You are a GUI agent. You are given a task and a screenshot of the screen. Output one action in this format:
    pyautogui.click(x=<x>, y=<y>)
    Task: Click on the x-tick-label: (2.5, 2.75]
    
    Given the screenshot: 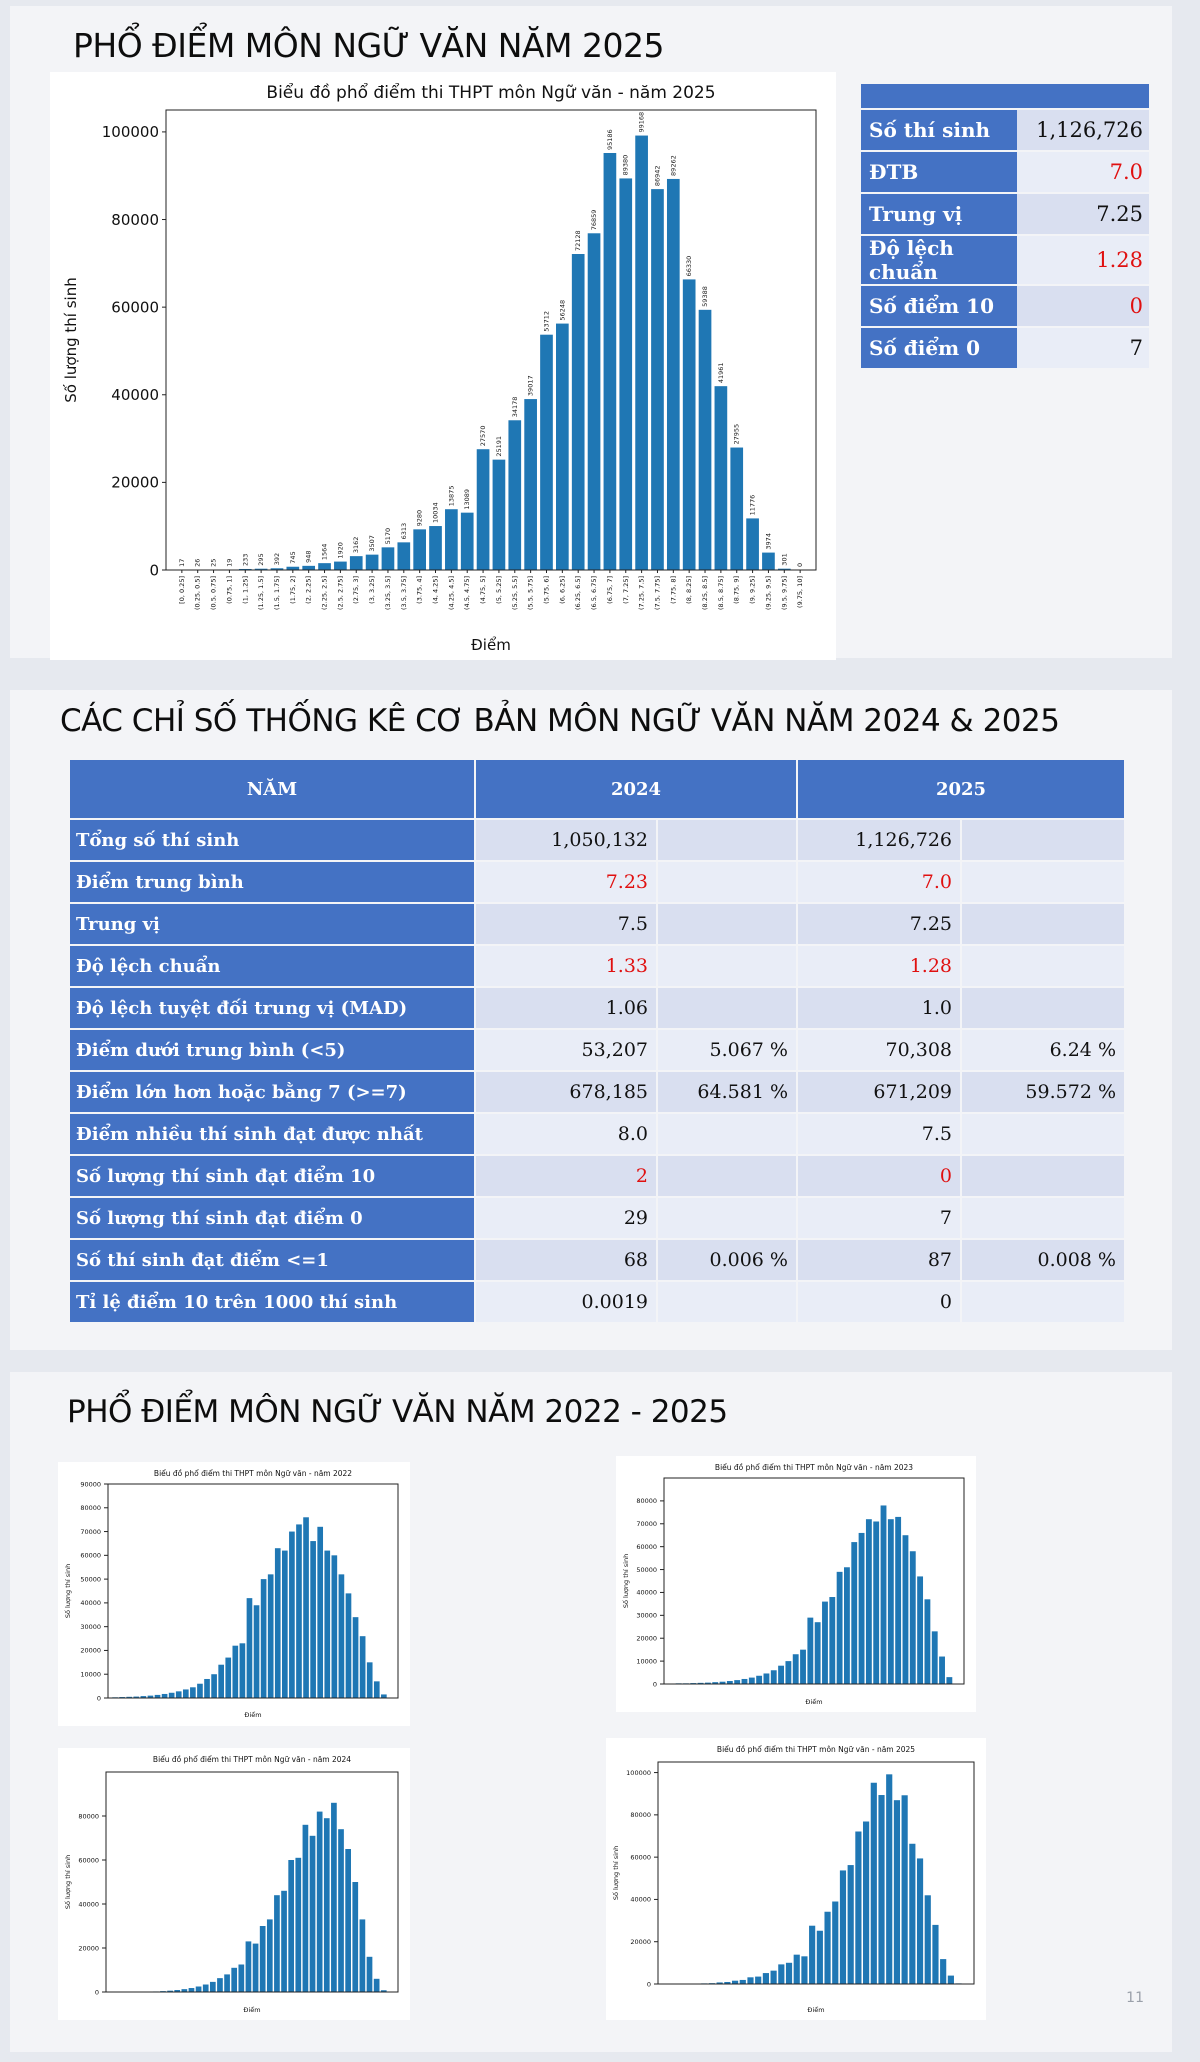 What is the action you would take?
    pyautogui.click(x=340, y=593)
    